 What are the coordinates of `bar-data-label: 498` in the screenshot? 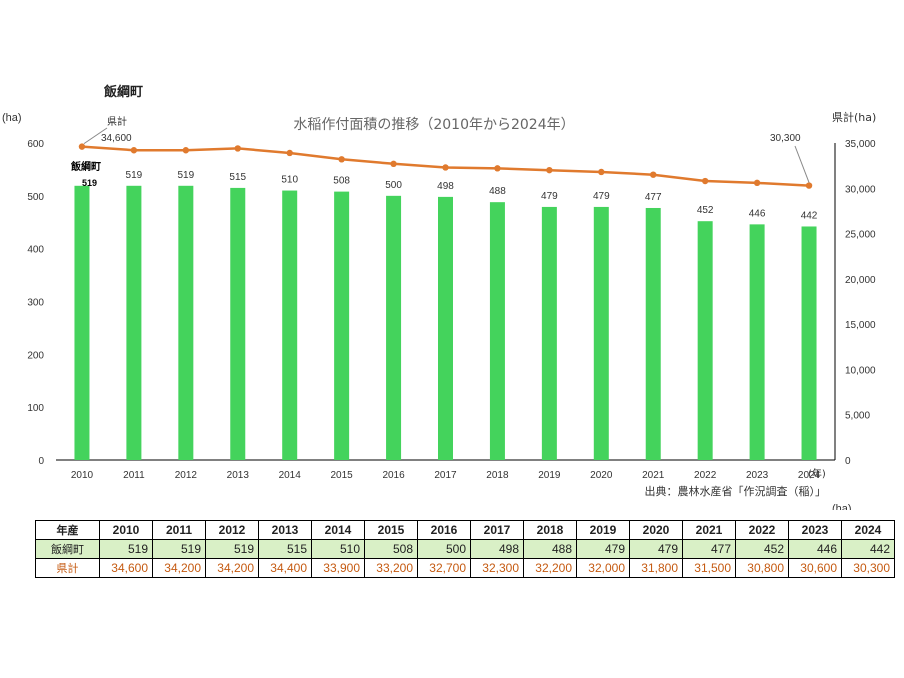 It's located at (445, 186).